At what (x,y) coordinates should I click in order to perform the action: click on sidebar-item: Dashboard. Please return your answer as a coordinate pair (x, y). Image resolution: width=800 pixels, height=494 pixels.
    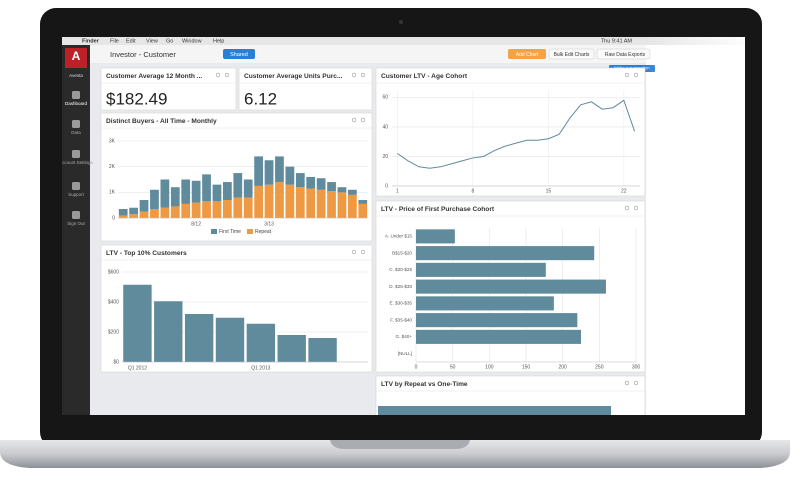
    Looking at the image, I should click on (76, 103).